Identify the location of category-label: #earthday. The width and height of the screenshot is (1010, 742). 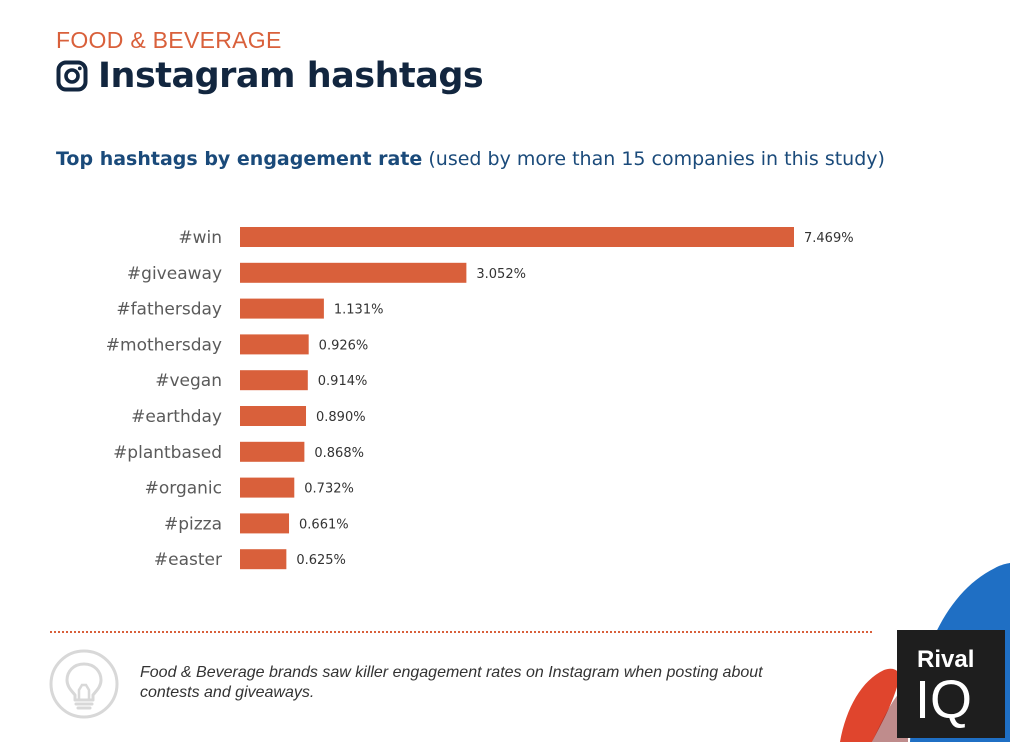
(176, 417).